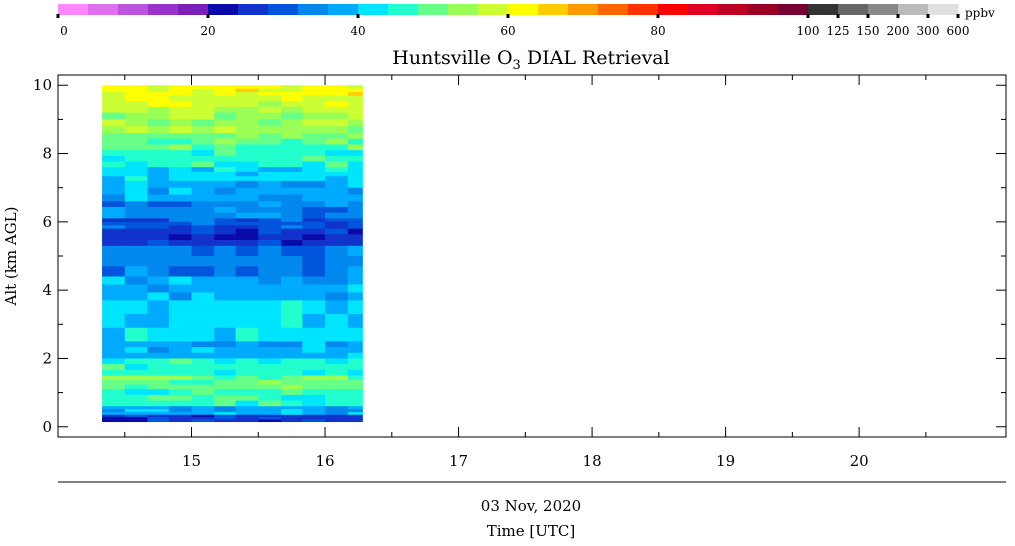 The width and height of the screenshot is (1015, 546). What do you see at coordinates (868, 31) in the screenshot?
I see `colorbar-tick-label: 150` at bounding box center [868, 31].